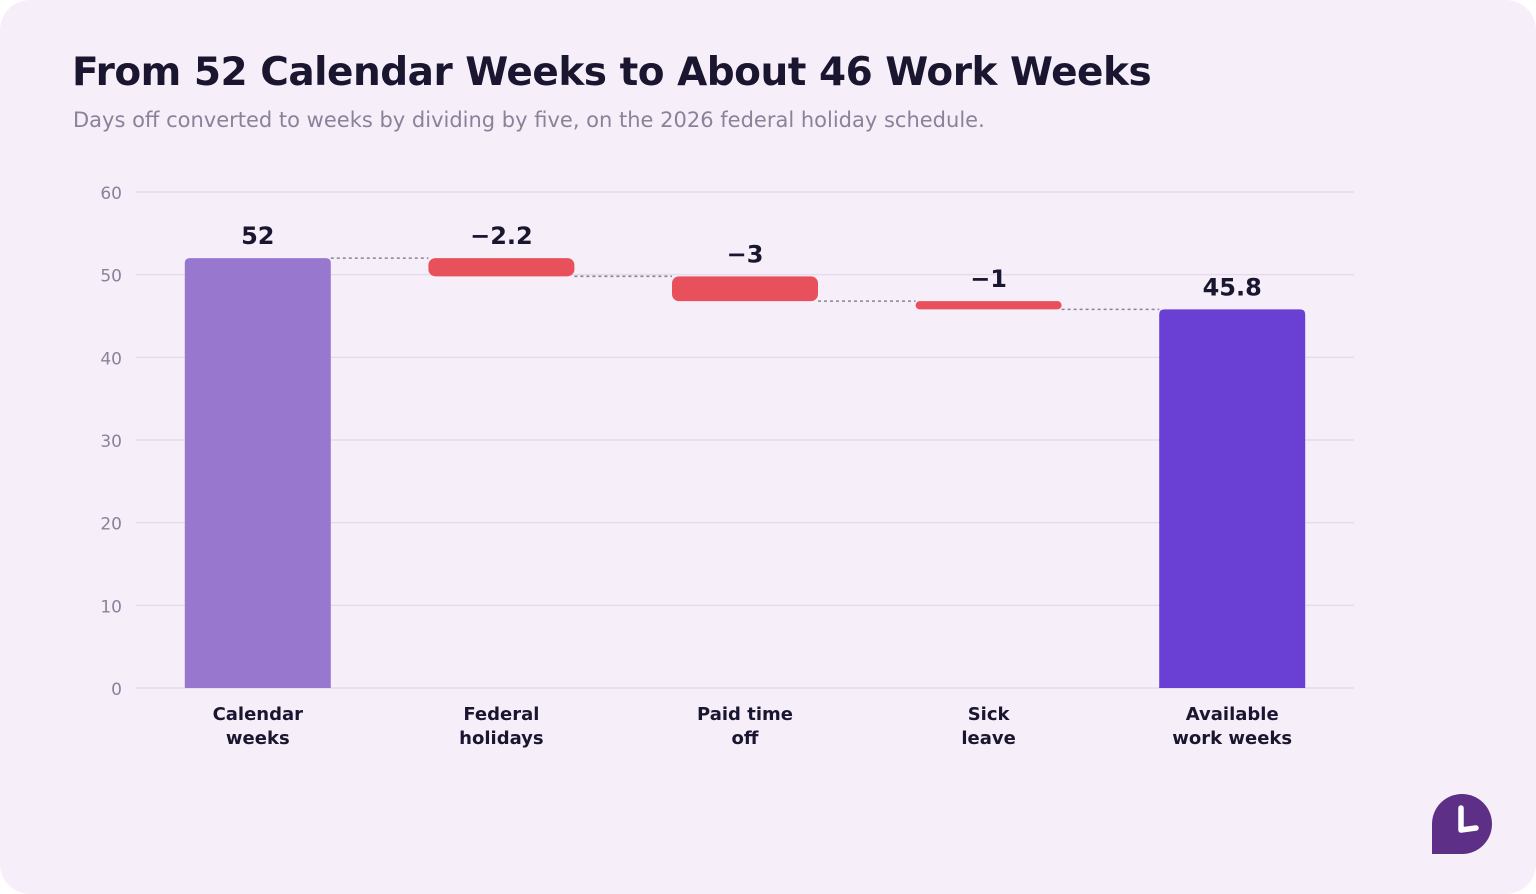 This screenshot has width=1536, height=894. Describe the element at coordinates (988, 738) in the screenshot. I see `x-category-label: leave` at that location.